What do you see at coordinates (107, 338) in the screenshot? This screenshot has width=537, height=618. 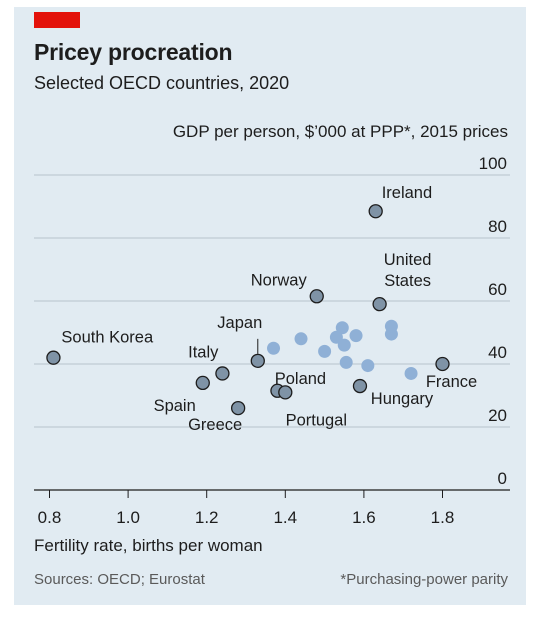 I see `point-label-south-korea: South Korea` at bounding box center [107, 338].